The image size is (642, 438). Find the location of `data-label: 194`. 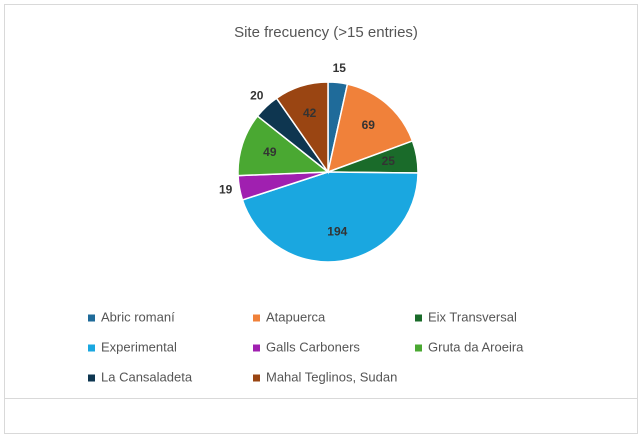

data-label: 194 is located at coordinates (337, 232).